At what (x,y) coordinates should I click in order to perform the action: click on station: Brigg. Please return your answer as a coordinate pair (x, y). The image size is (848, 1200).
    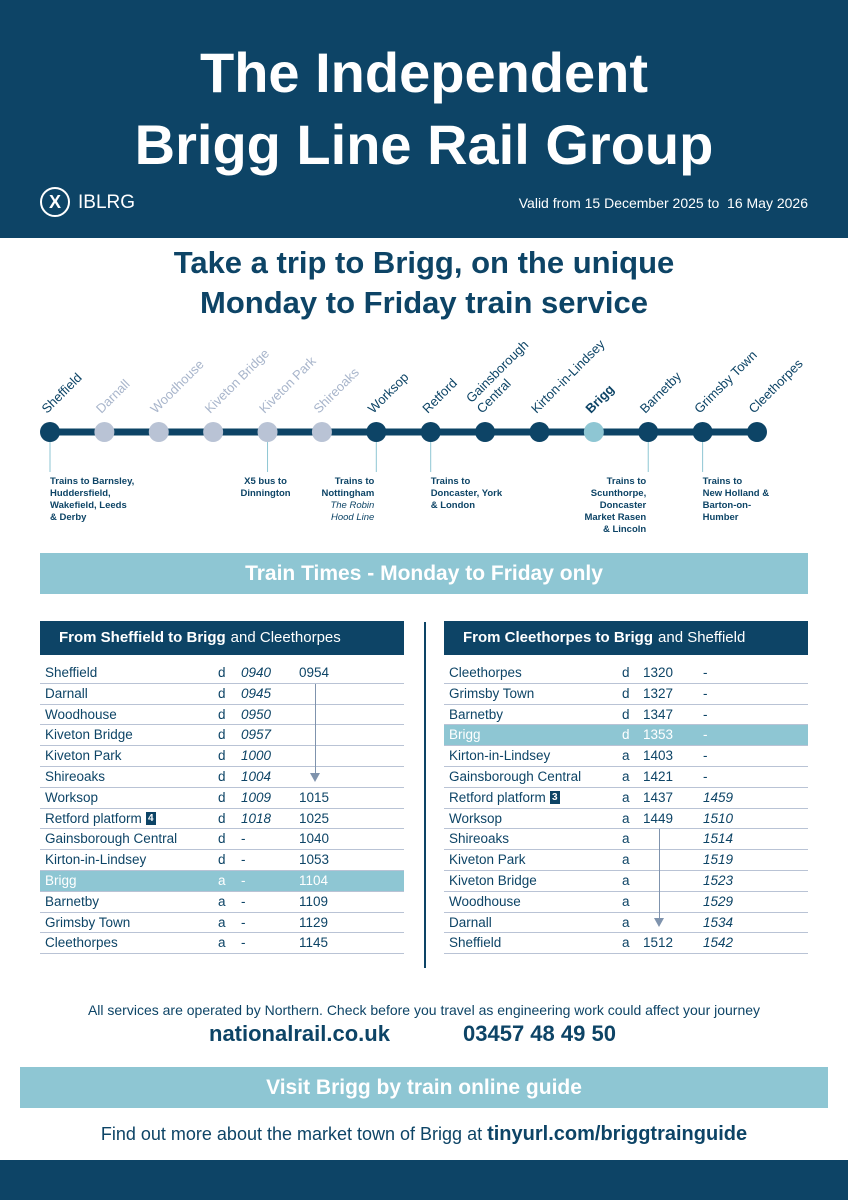
    Looking at the image, I should click on (465, 735).